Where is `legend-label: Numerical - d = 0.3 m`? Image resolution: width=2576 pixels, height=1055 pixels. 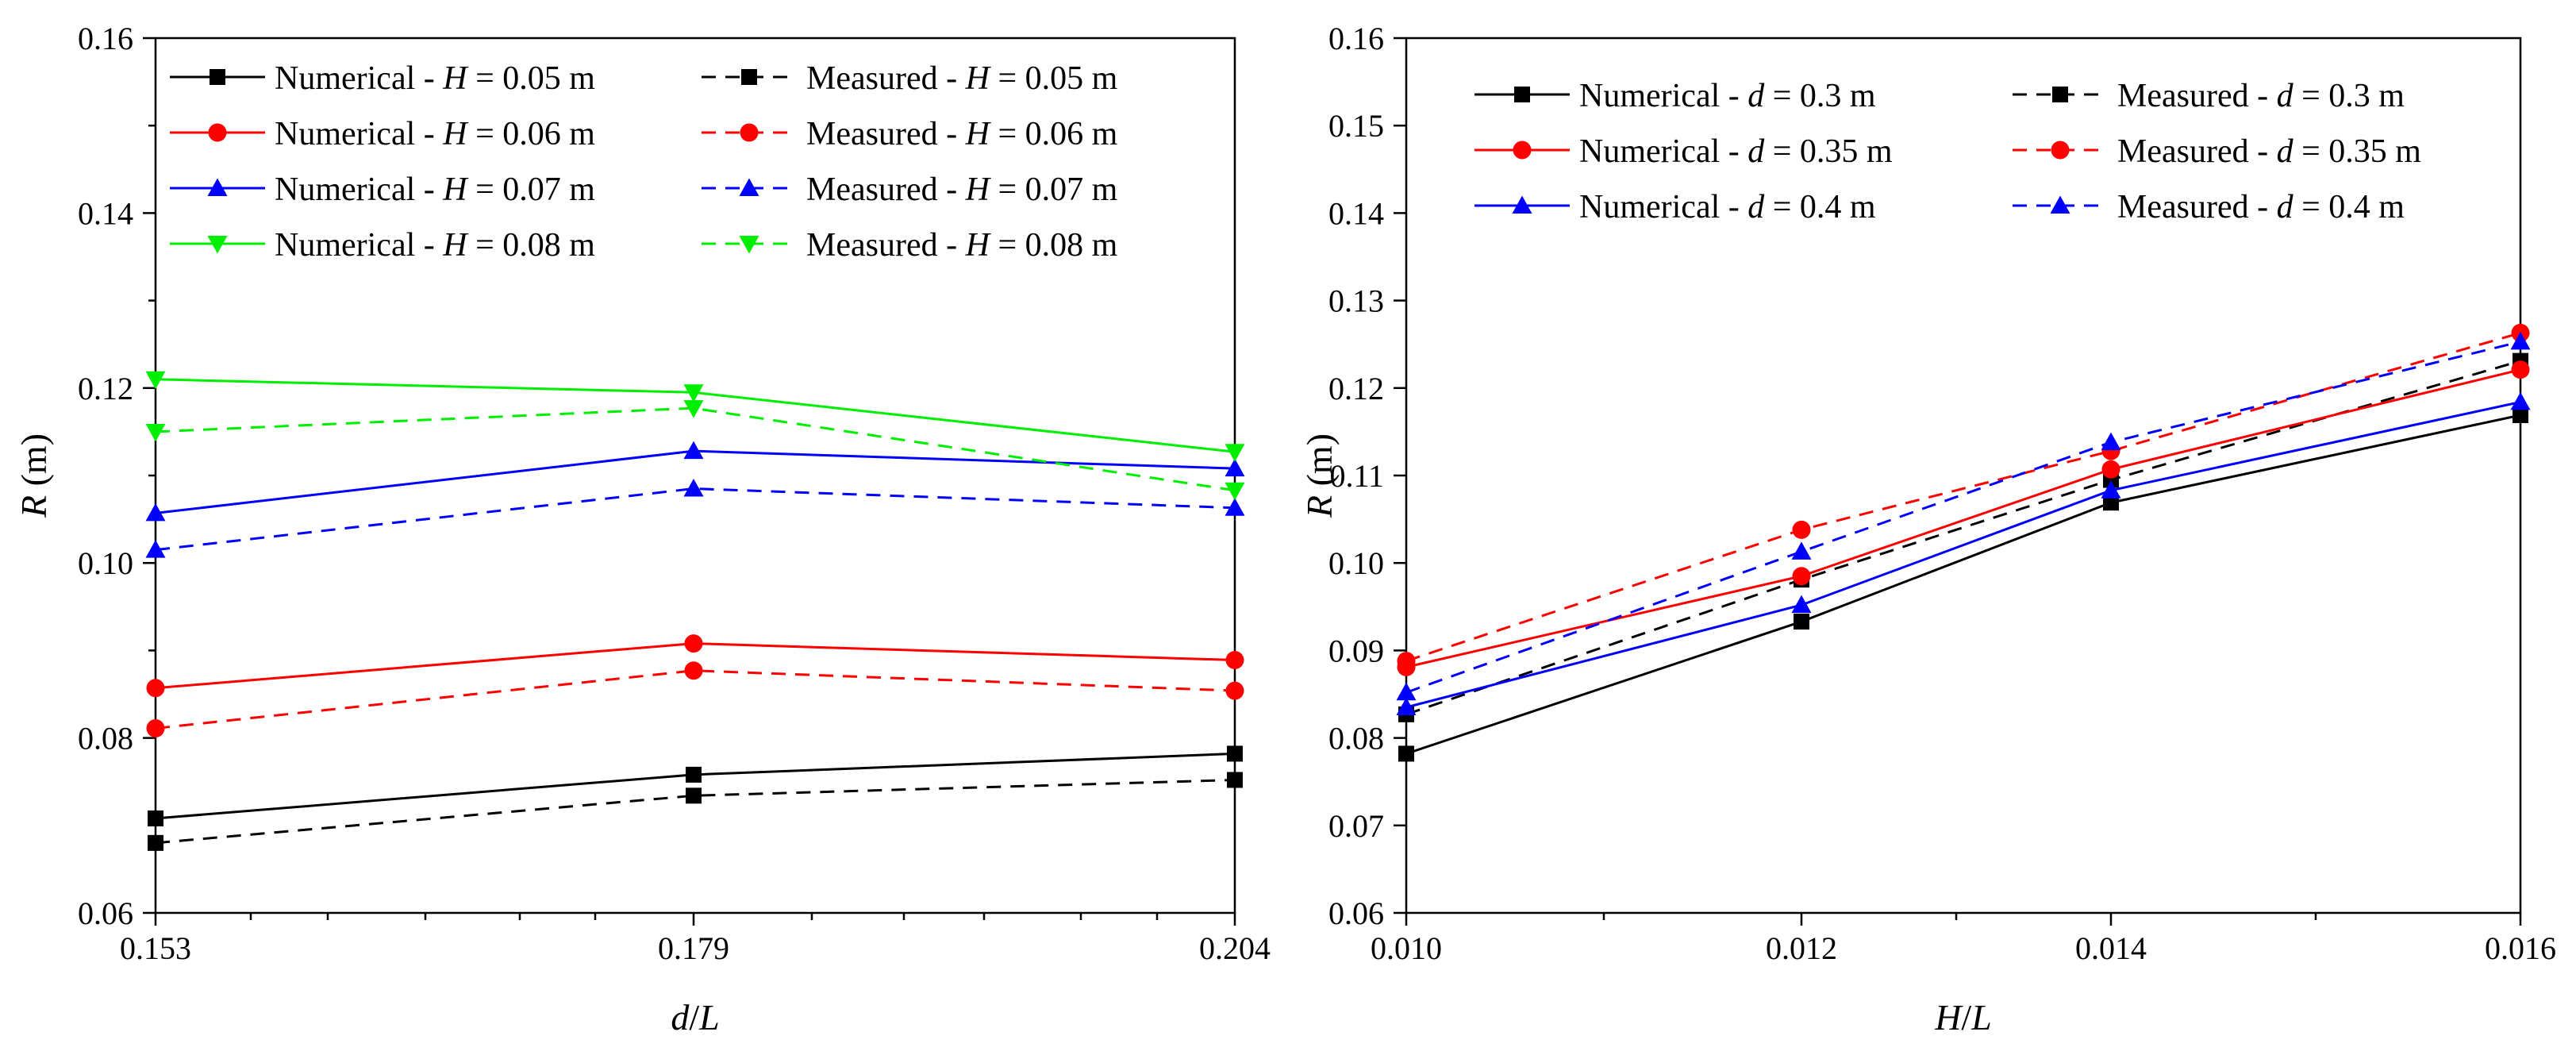
legend-label: Numerical - d = 0.3 m is located at coordinates (1727, 96).